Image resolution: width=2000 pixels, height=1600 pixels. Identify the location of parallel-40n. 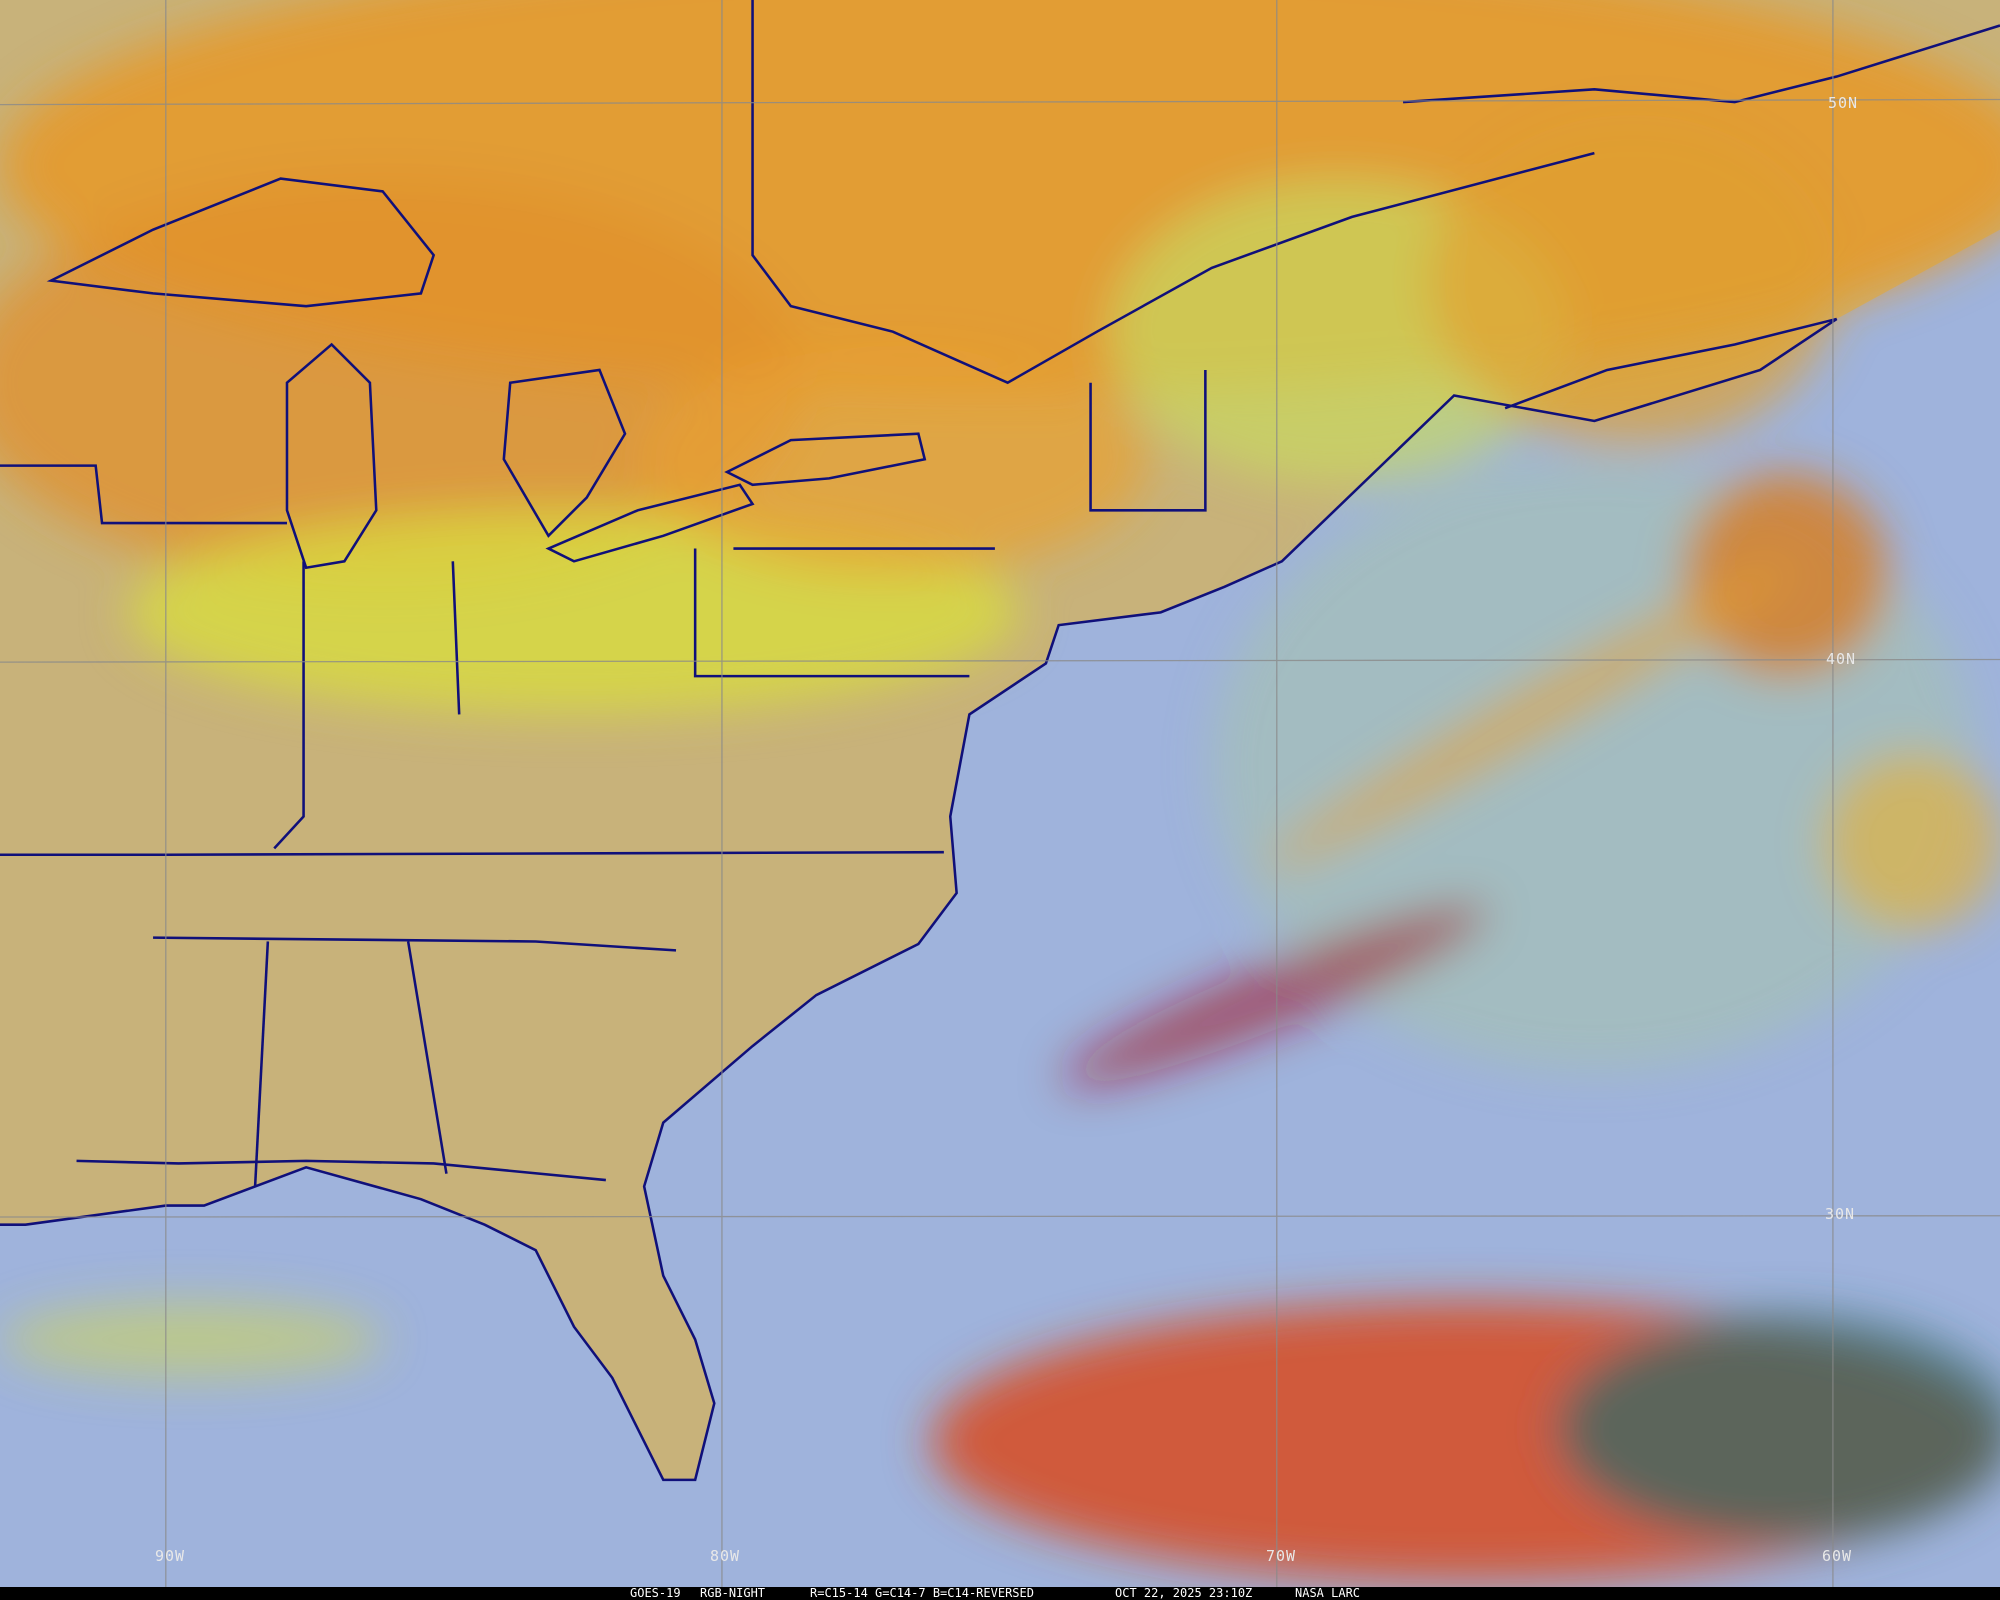
(1000, 660).